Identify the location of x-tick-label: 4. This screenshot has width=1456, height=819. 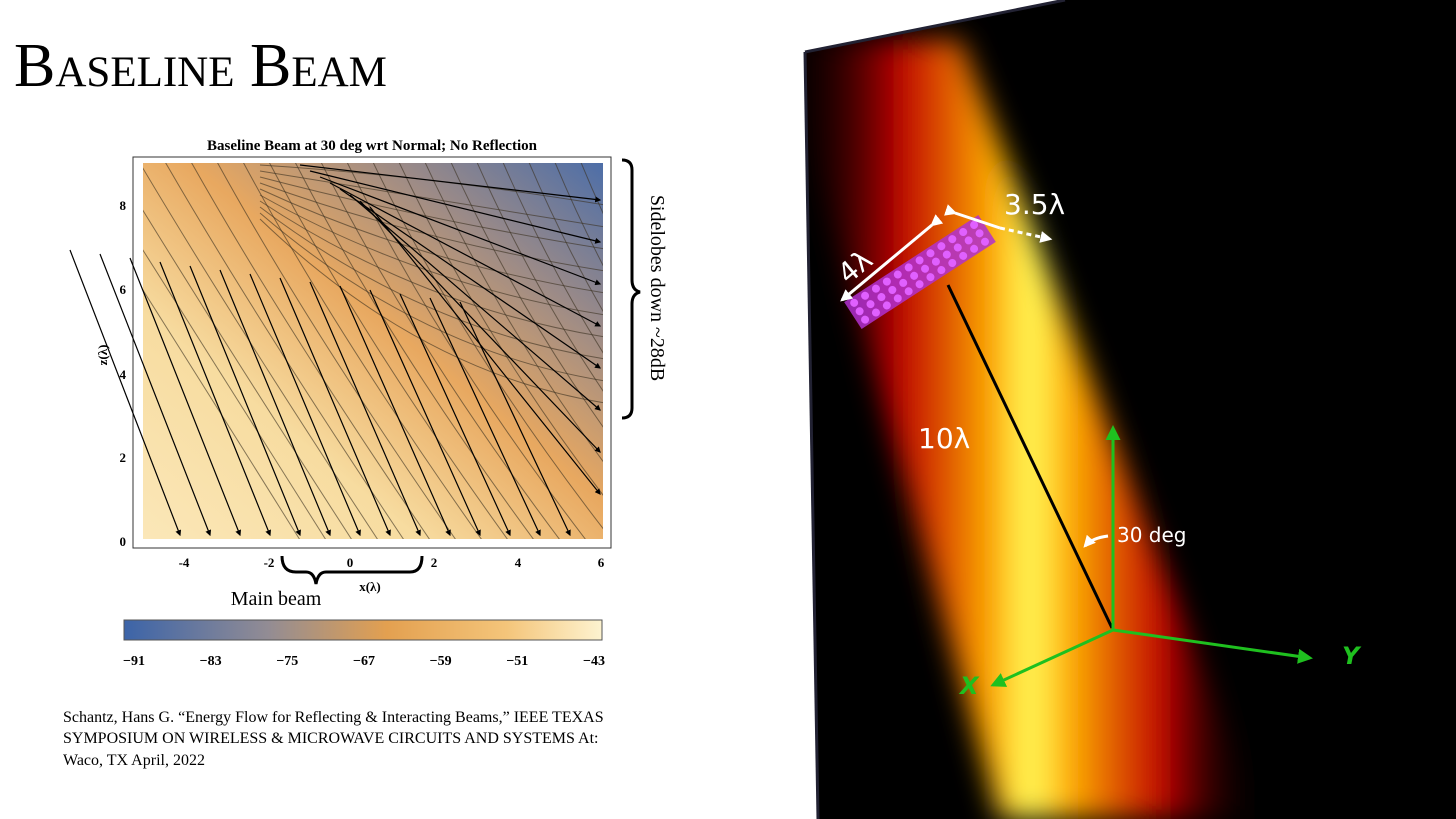
(518, 562).